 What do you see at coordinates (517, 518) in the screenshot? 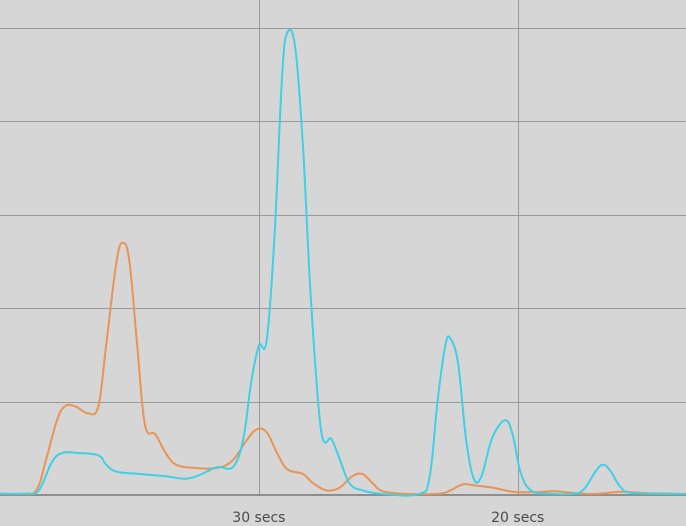
I see `x-tick-label-20: 20 secs` at bounding box center [517, 518].